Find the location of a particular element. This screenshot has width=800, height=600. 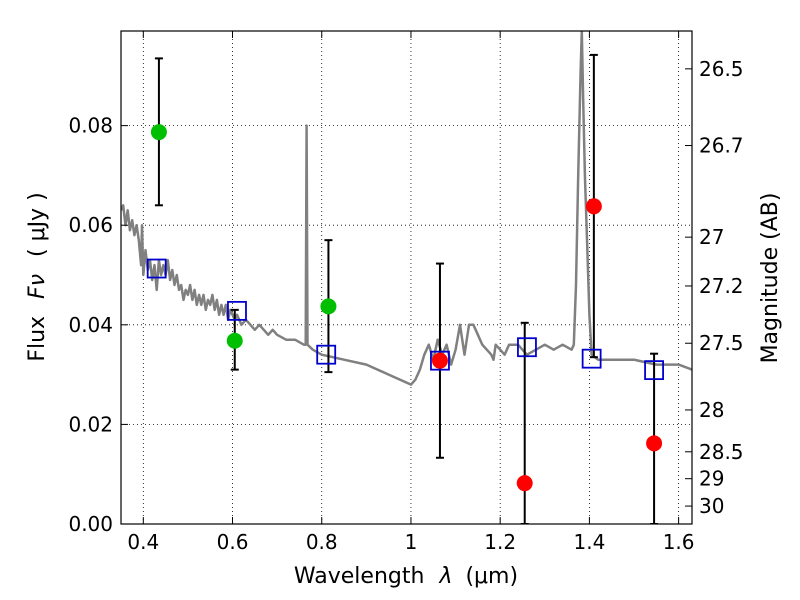

x-axis-label-symbol: λ is located at coordinates (445, 576).